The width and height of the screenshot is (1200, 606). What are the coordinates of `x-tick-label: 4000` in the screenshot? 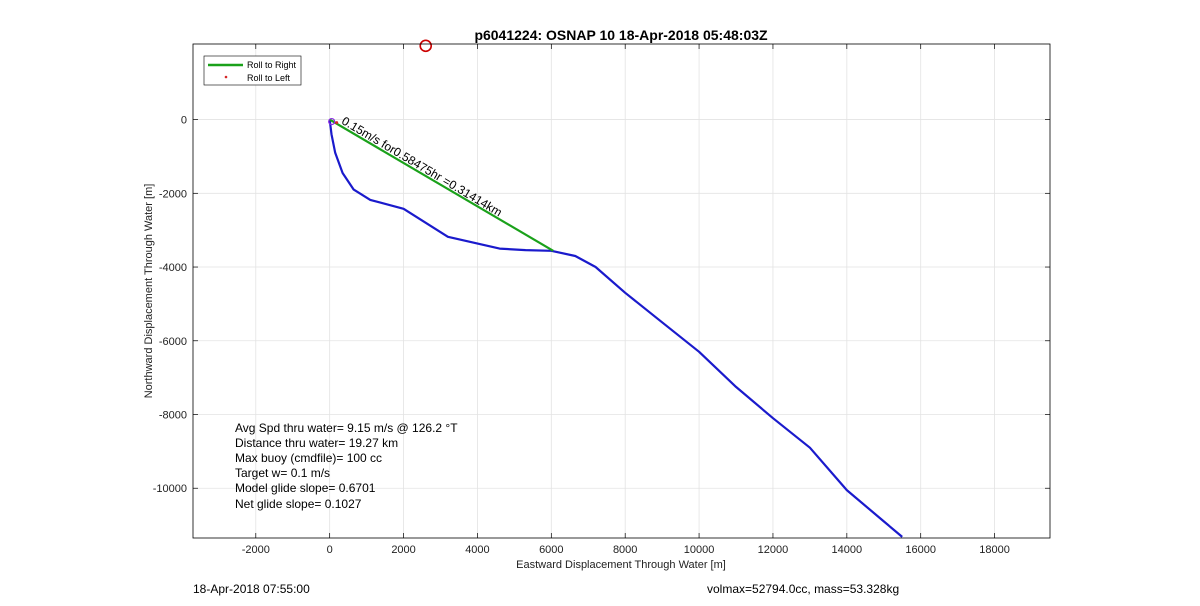 It's located at (477, 550).